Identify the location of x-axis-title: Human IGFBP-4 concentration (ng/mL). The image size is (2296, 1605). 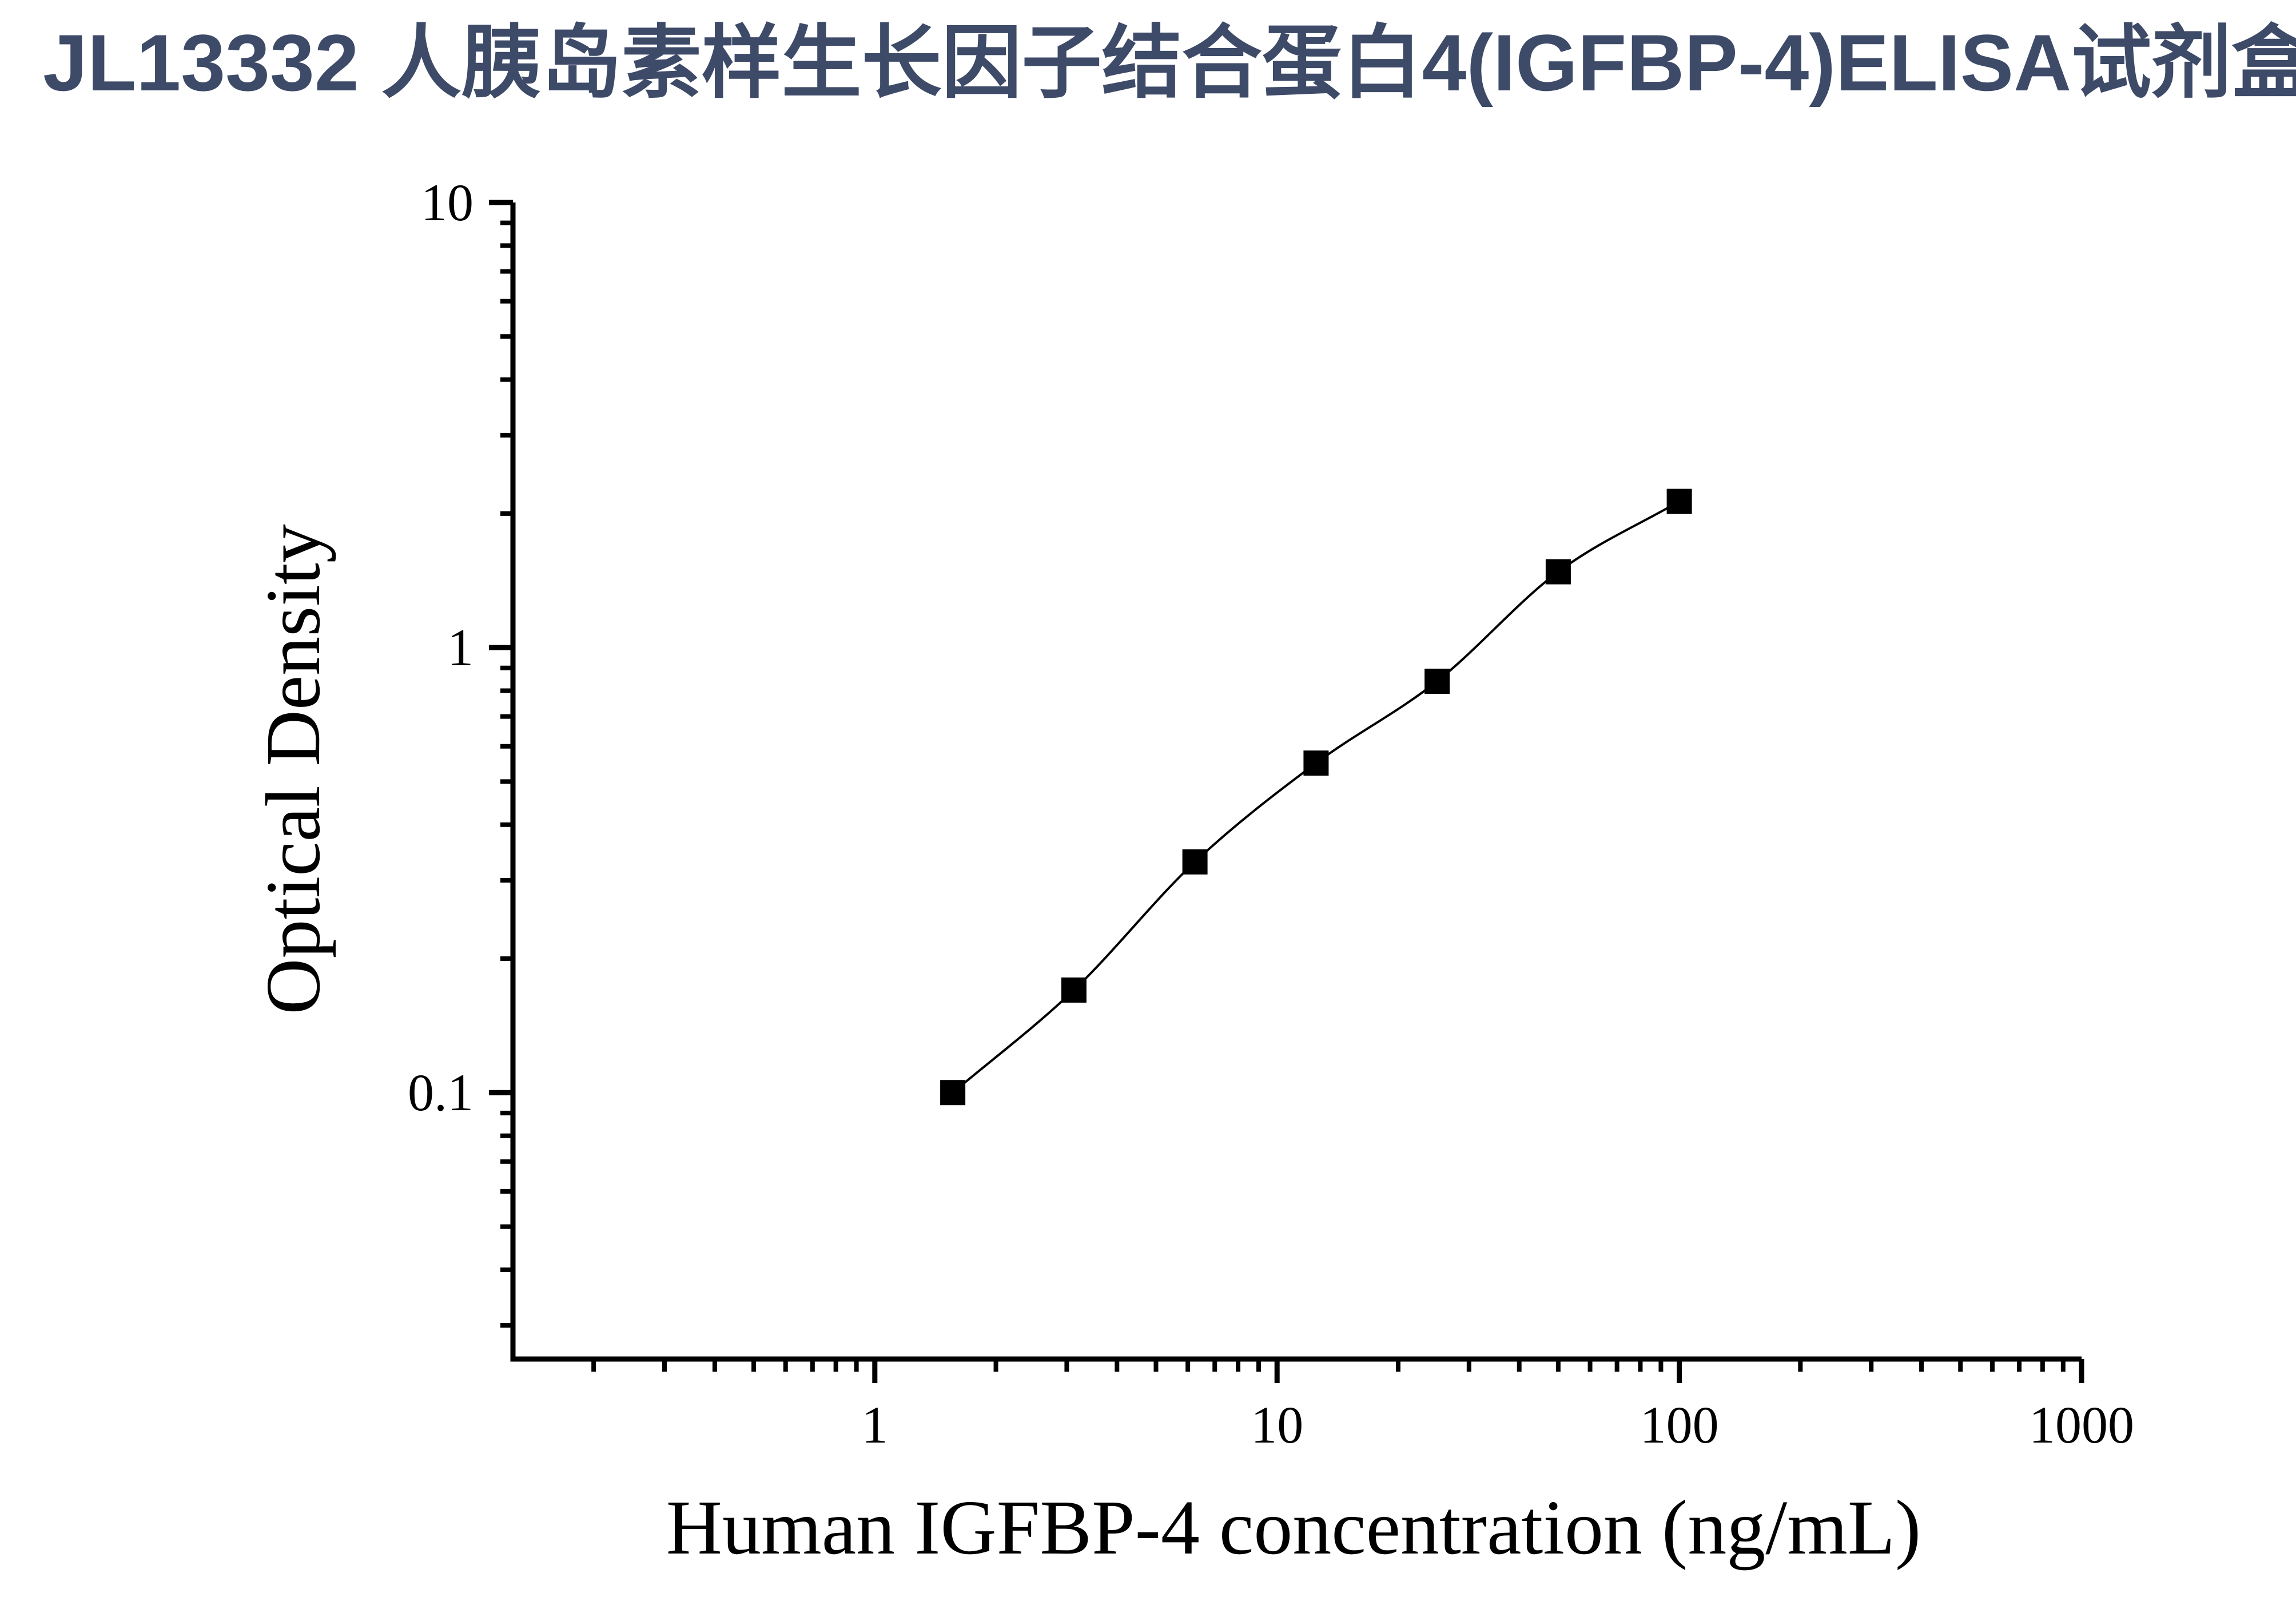
(1293, 1528).